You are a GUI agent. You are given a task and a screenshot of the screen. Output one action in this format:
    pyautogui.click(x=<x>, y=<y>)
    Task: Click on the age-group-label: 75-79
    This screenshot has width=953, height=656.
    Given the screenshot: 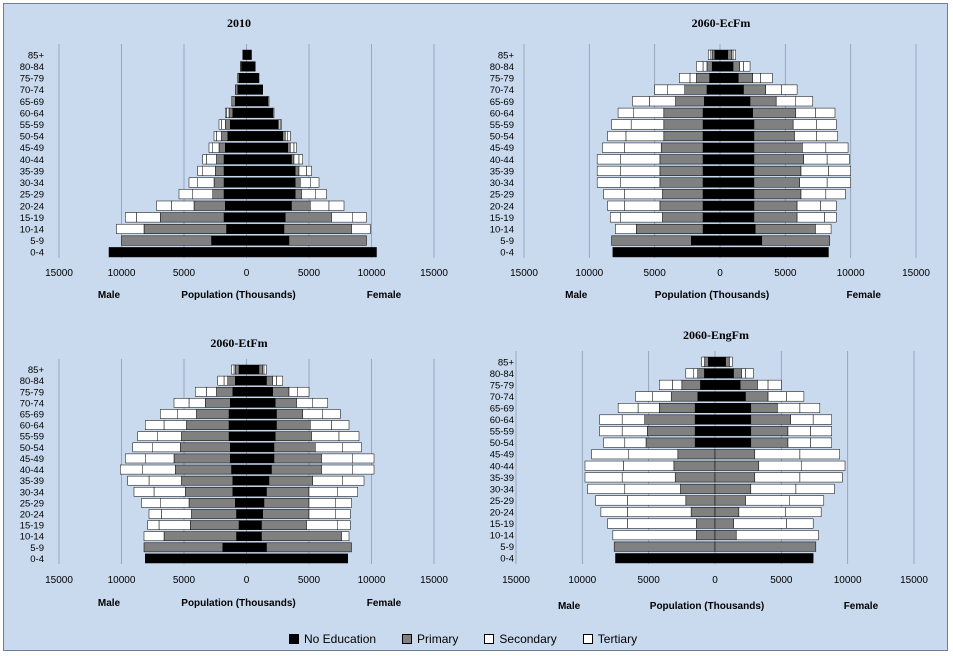 What is the action you would take?
    pyautogui.click(x=32, y=392)
    